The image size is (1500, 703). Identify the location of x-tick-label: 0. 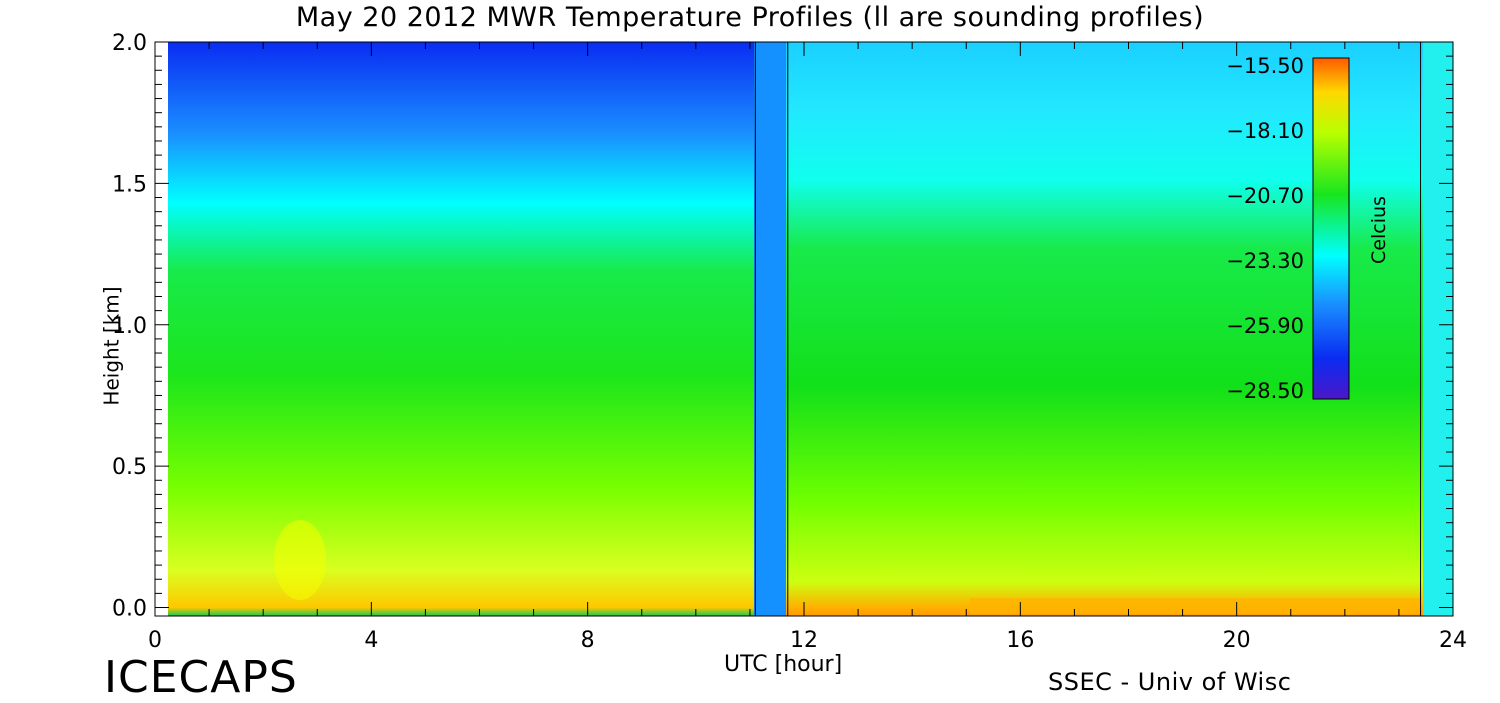
(155, 640).